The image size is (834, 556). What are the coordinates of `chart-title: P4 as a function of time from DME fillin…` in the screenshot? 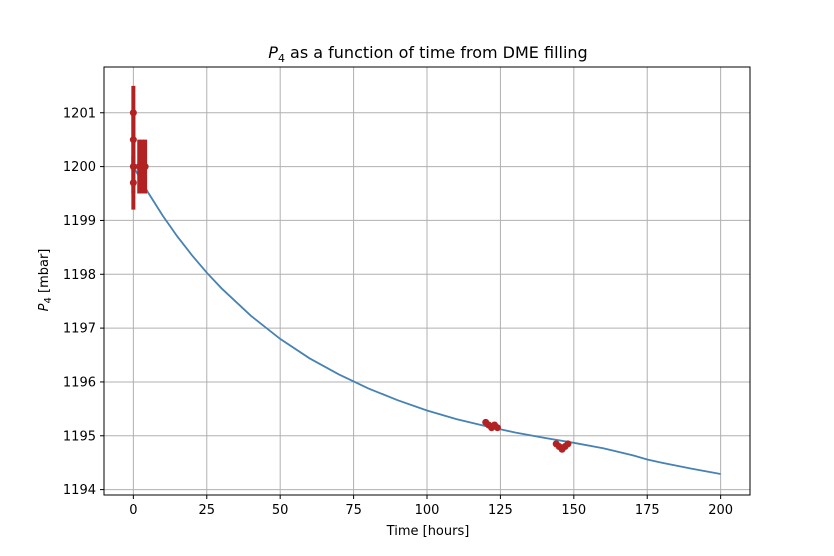 It's located at (427, 54).